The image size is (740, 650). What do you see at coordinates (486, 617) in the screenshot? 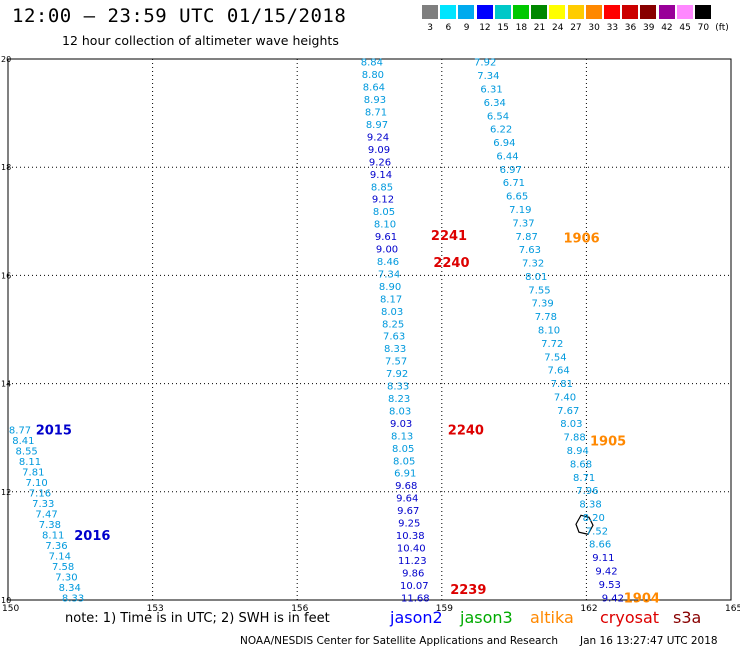
I see `sat-jason3: jason3` at bounding box center [486, 617].